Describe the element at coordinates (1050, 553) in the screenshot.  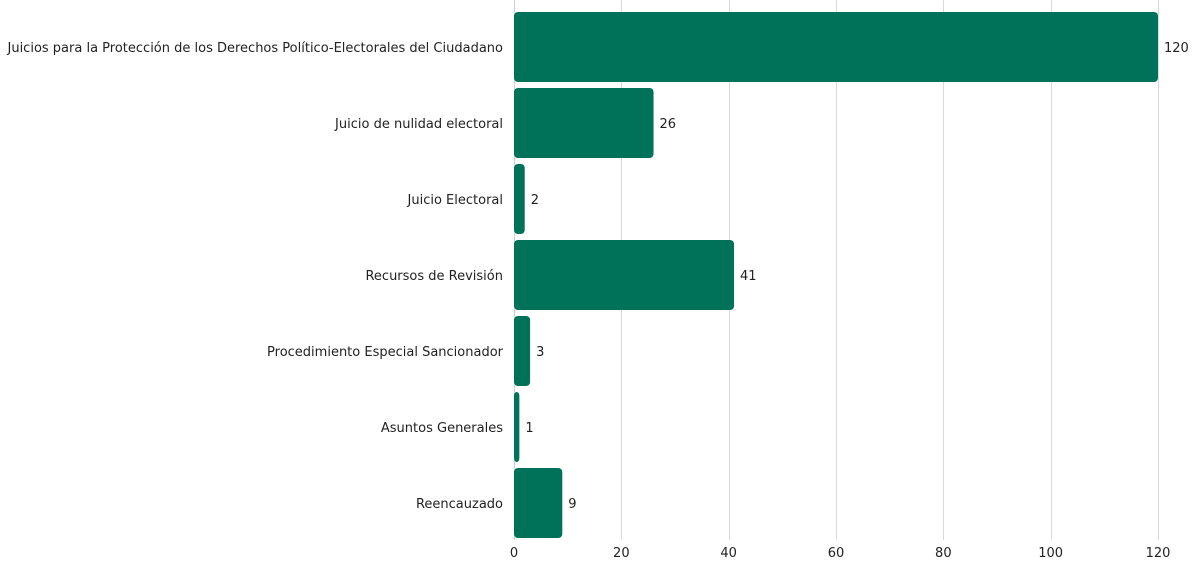
I see `x-tick-label: 100` at that location.